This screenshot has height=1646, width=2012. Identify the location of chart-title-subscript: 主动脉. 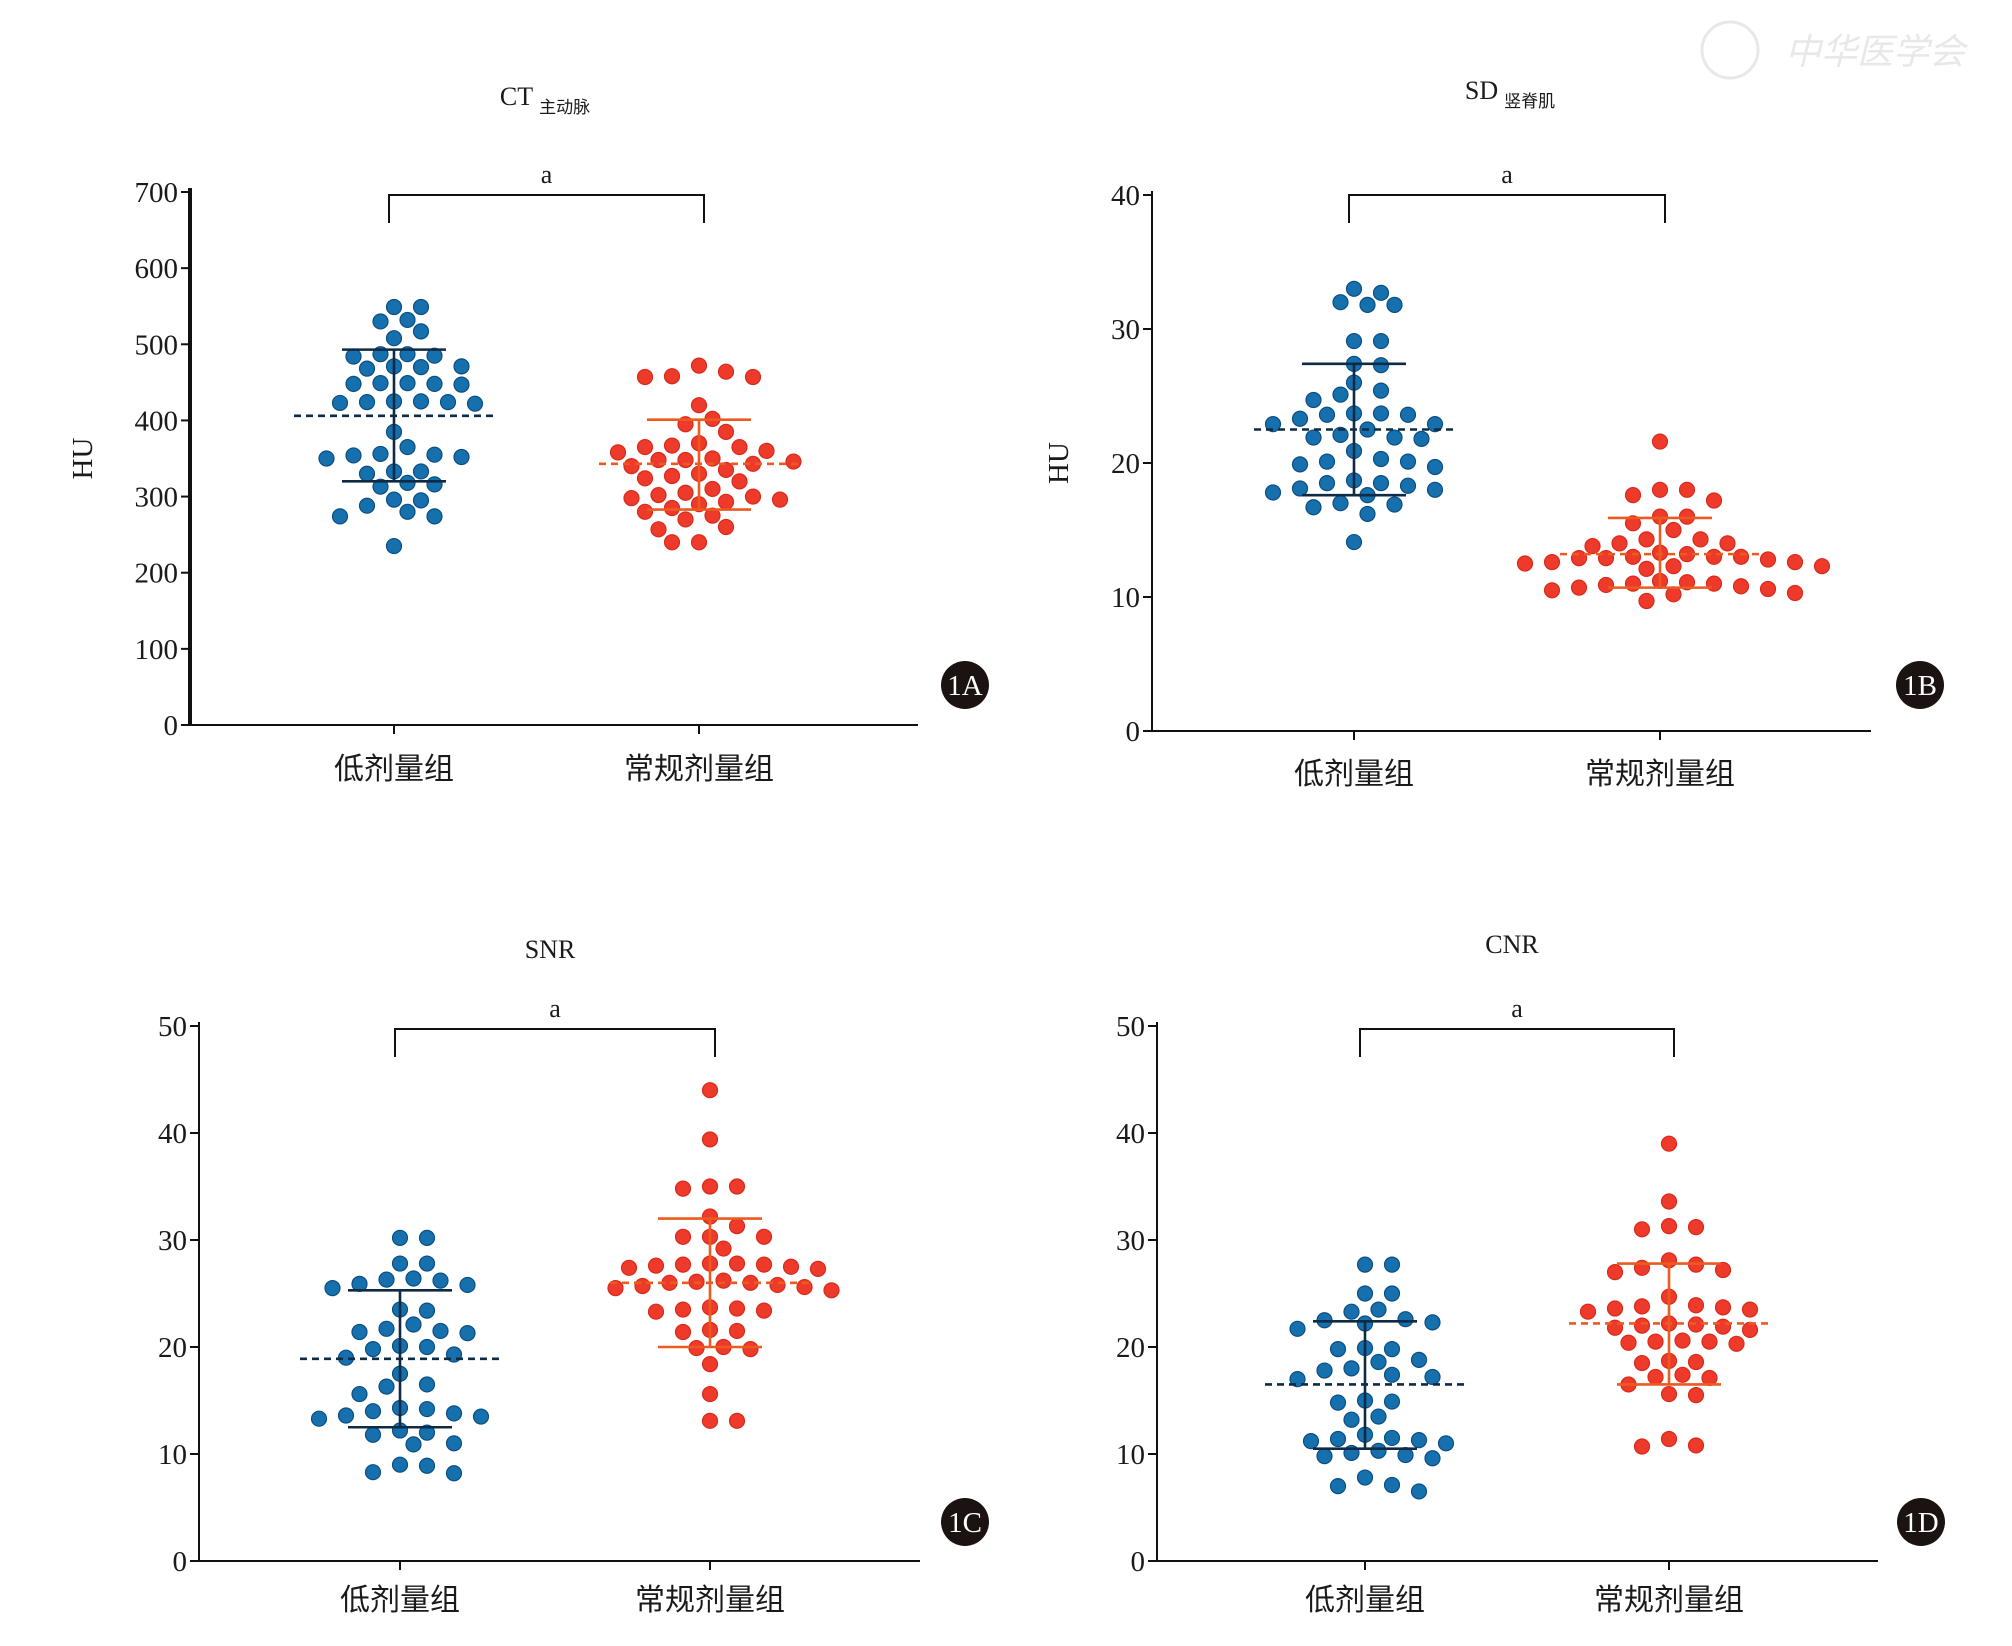
(564, 107).